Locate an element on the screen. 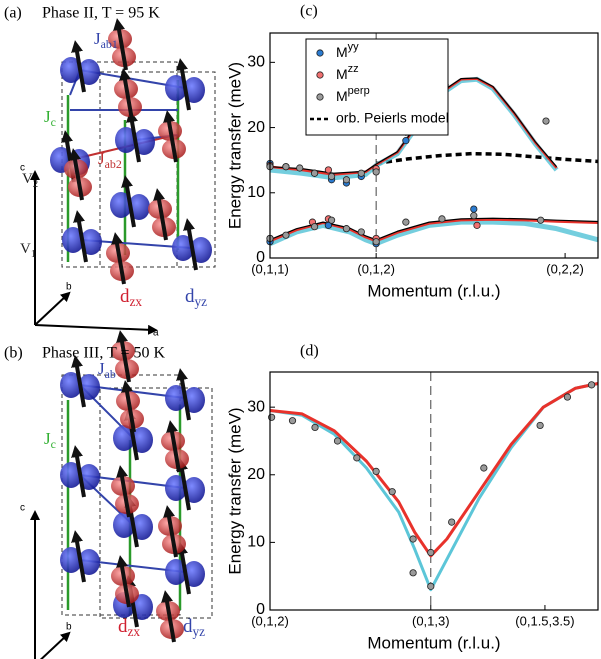 This screenshot has width=601, height=659. structure-label: Jab is located at coordinates (107, 370).